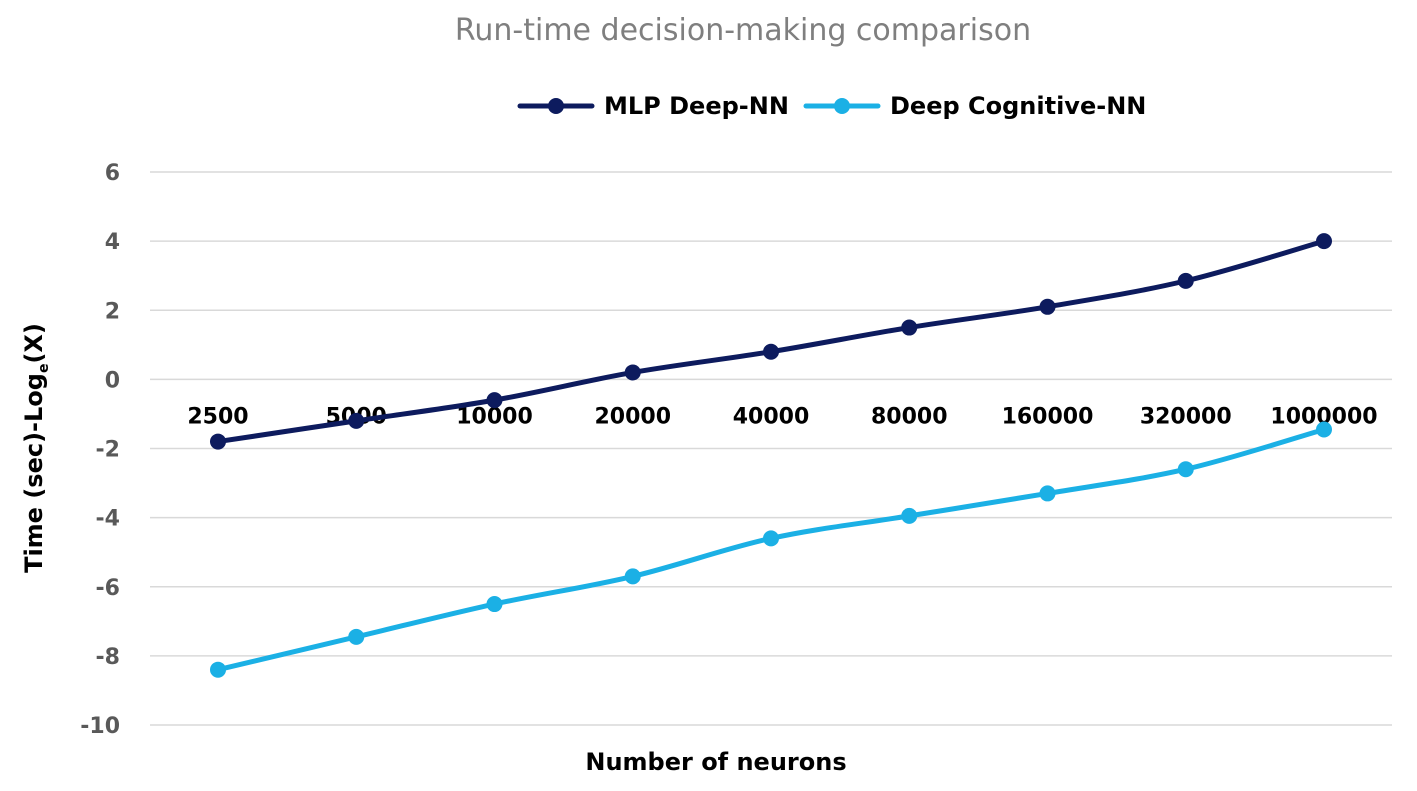 The width and height of the screenshot is (1417, 791). Describe the element at coordinates (112, 242) in the screenshot. I see `y-tick-label: 4` at that location.